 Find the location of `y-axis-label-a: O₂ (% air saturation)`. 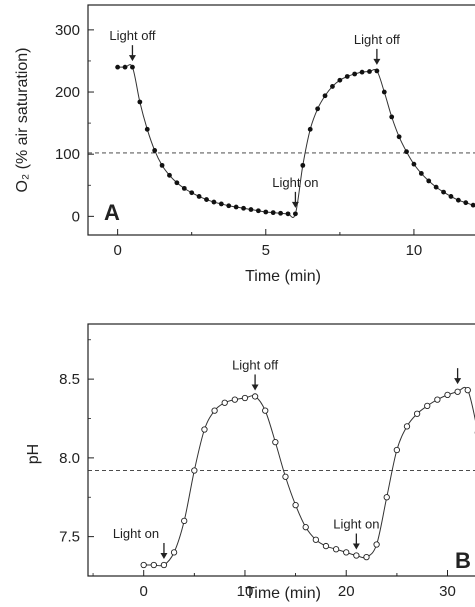

y-axis-label-a: O₂ (% air saturation) is located at coordinates (22, 120).